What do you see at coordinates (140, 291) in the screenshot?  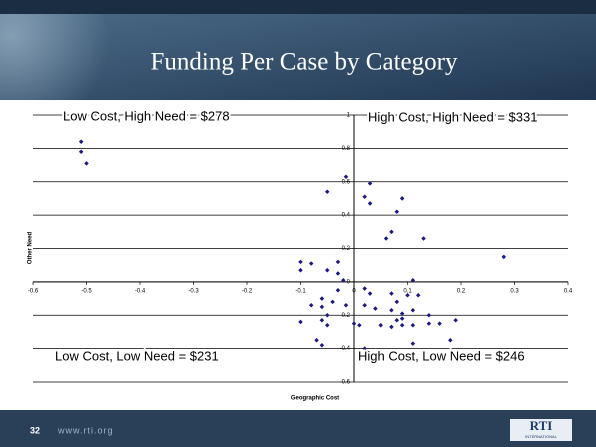 I see `x-tick-label: -0.4` at bounding box center [140, 291].